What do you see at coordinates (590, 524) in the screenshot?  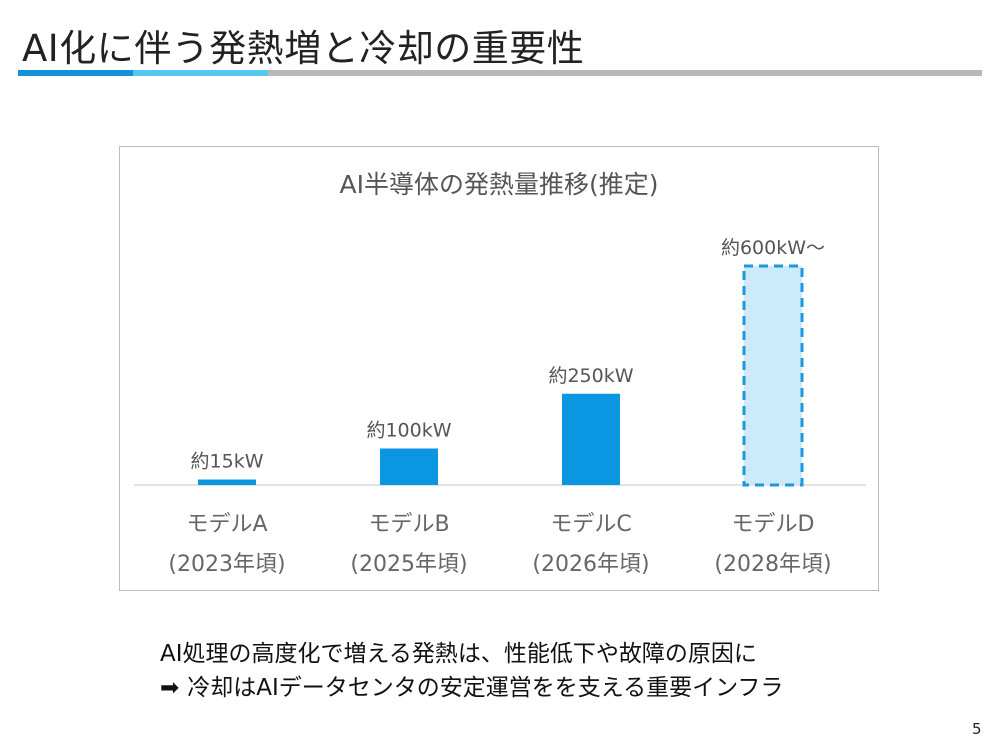 I see `category-label-3: モデルC` at bounding box center [590, 524].